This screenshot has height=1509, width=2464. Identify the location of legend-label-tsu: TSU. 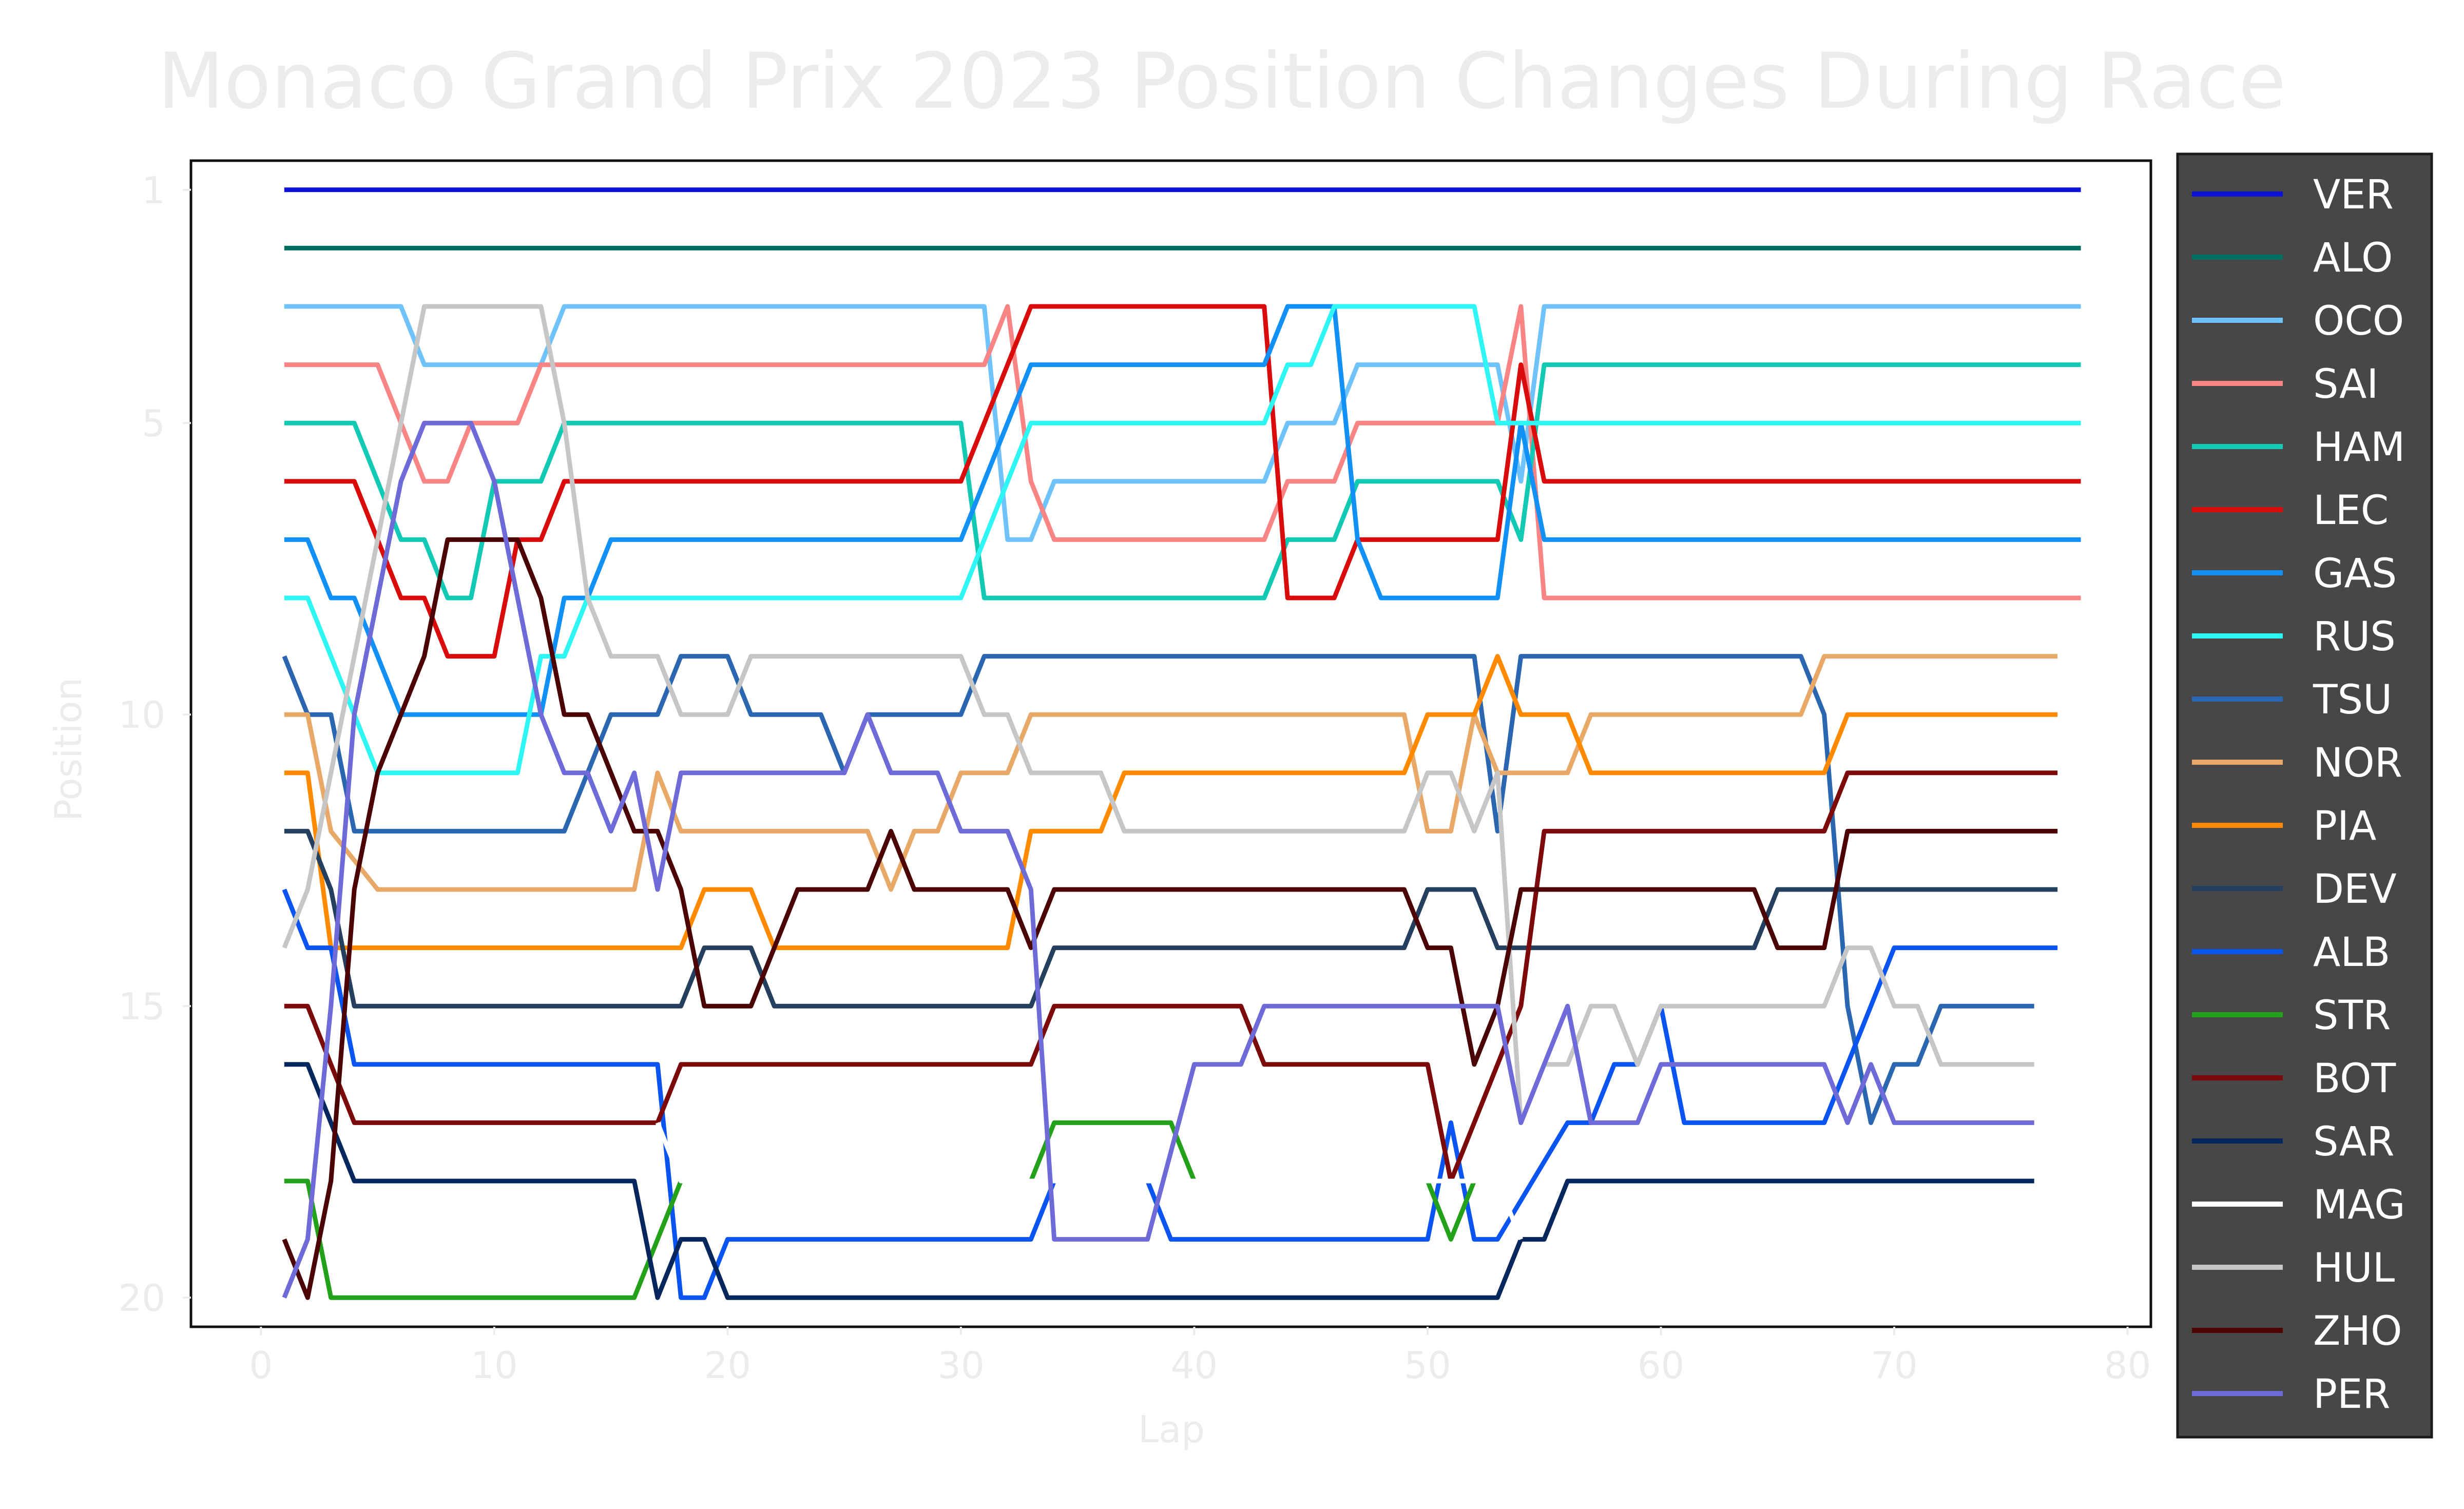
(2352, 700).